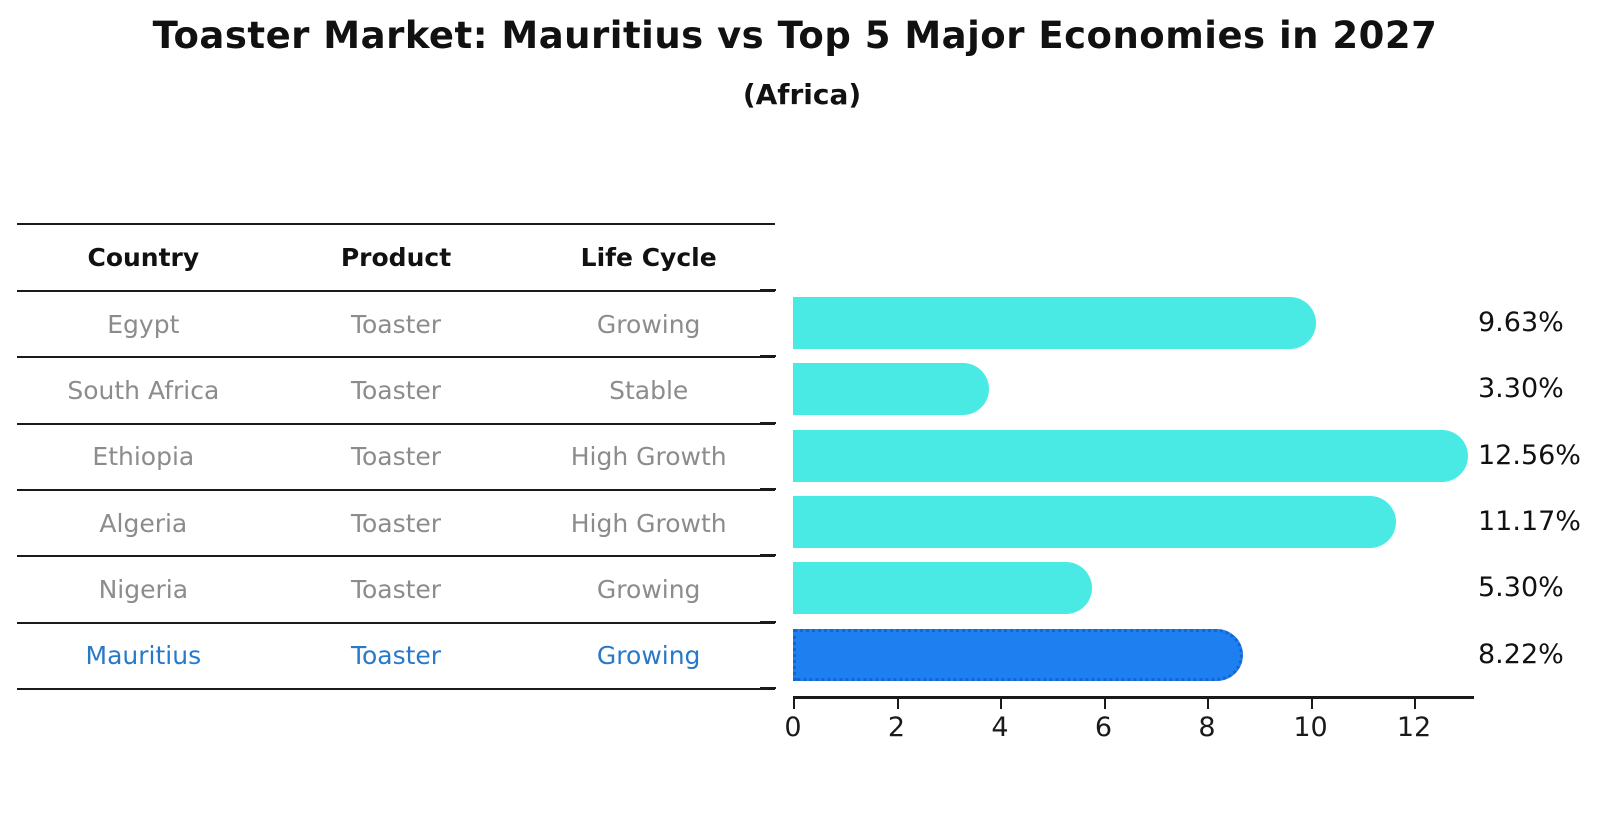 The width and height of the screenshot is (1604, 823). I want to click on bar-nigeria, so click(943, 588).